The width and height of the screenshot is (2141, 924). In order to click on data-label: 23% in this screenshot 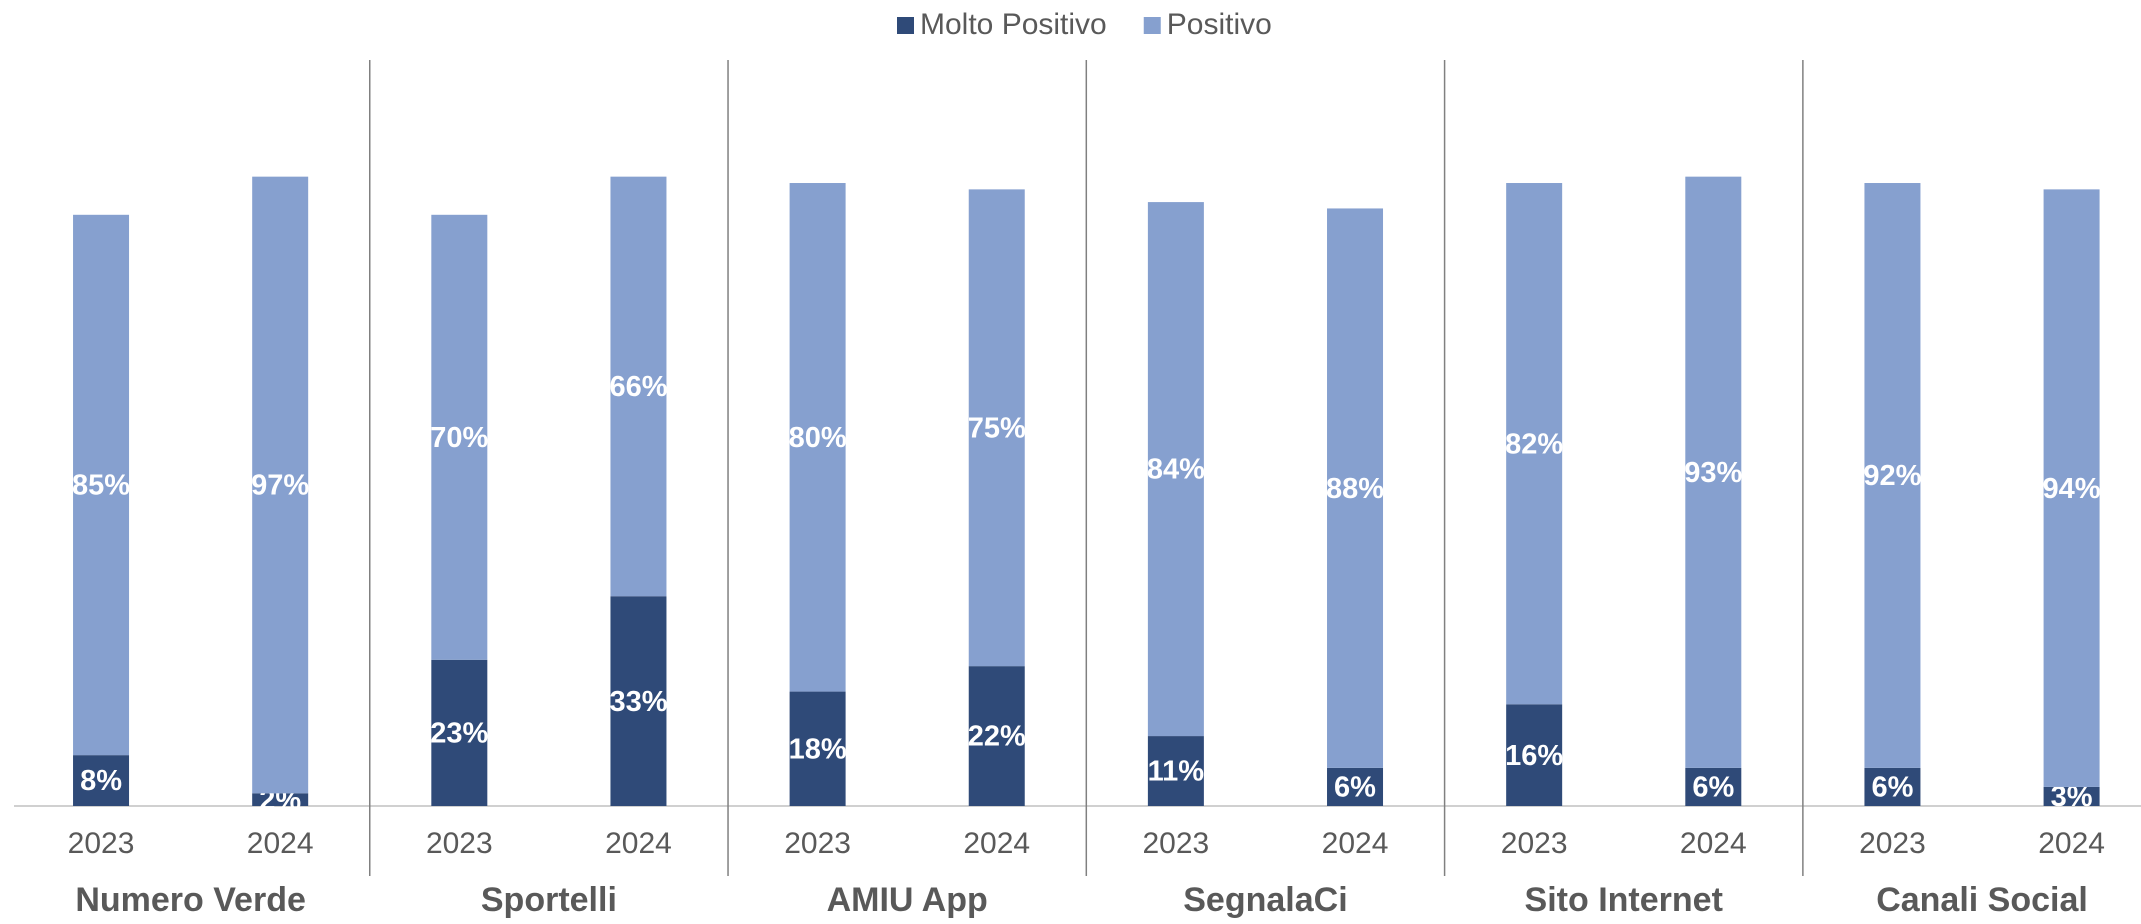, I will do `click(459, 734)`.